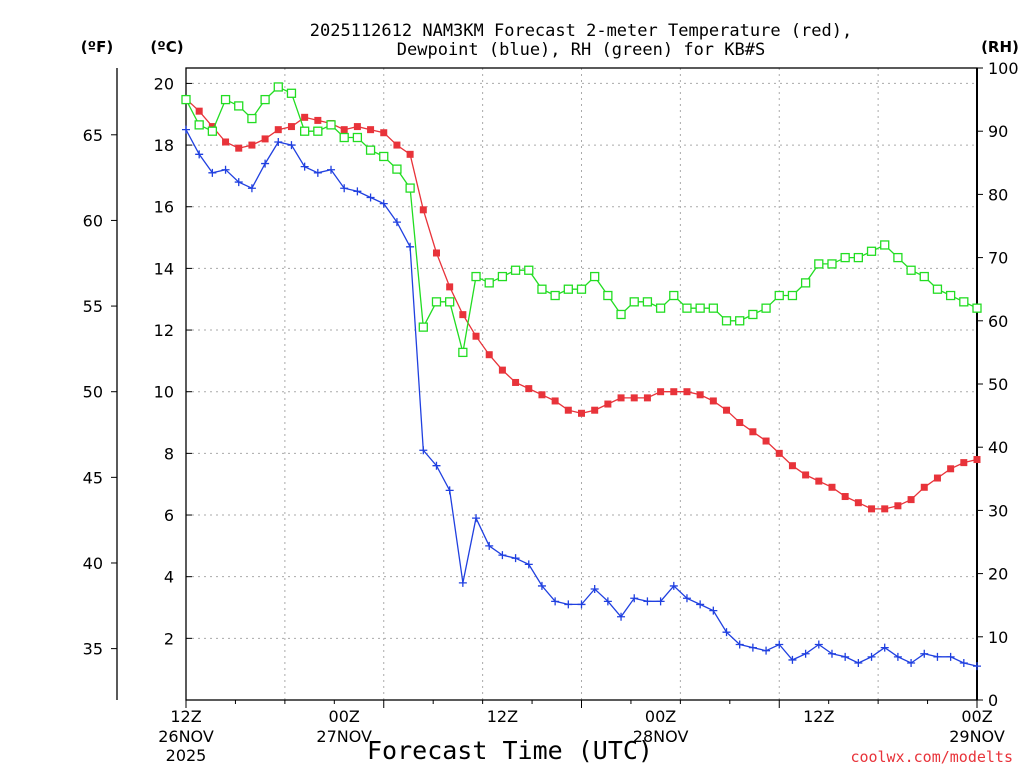 This screenshot has height=768, width=1024. I want to click on celsius-axis-label: (ºC), so click(166, 47).